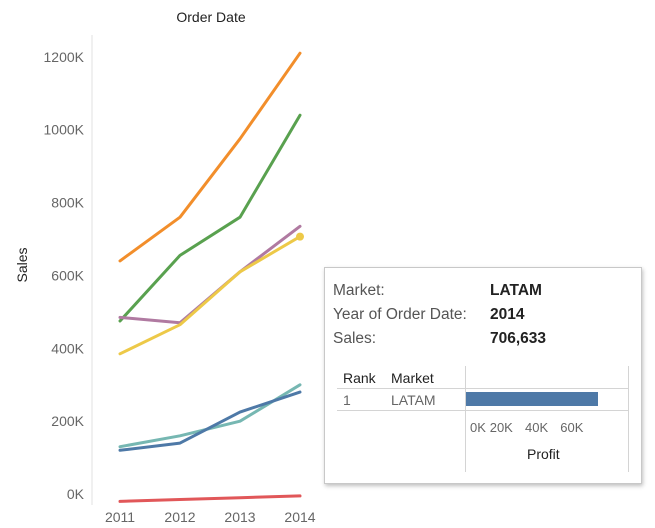 The image size is (655, 528). Describe the element at coordinates (537, 427) in the screenshot. I see `profit-tick-label: 40K` at that location.